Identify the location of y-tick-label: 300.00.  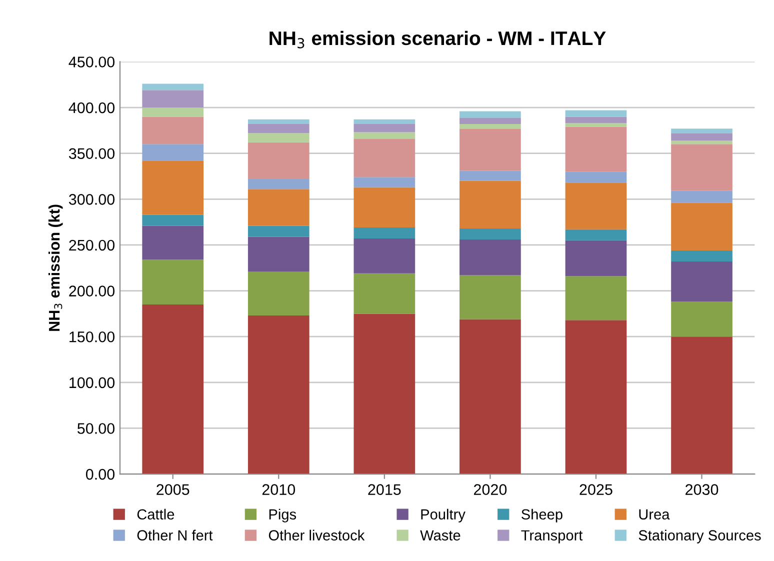
(91, 199).